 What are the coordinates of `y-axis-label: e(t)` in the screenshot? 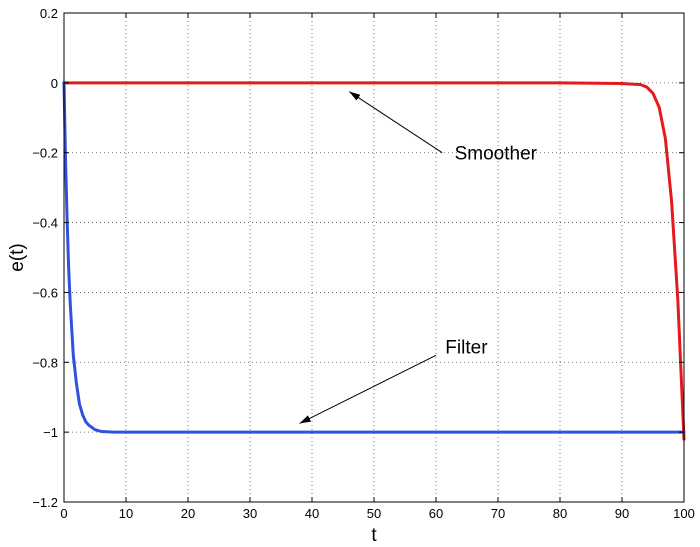 It's located at (17, 257).